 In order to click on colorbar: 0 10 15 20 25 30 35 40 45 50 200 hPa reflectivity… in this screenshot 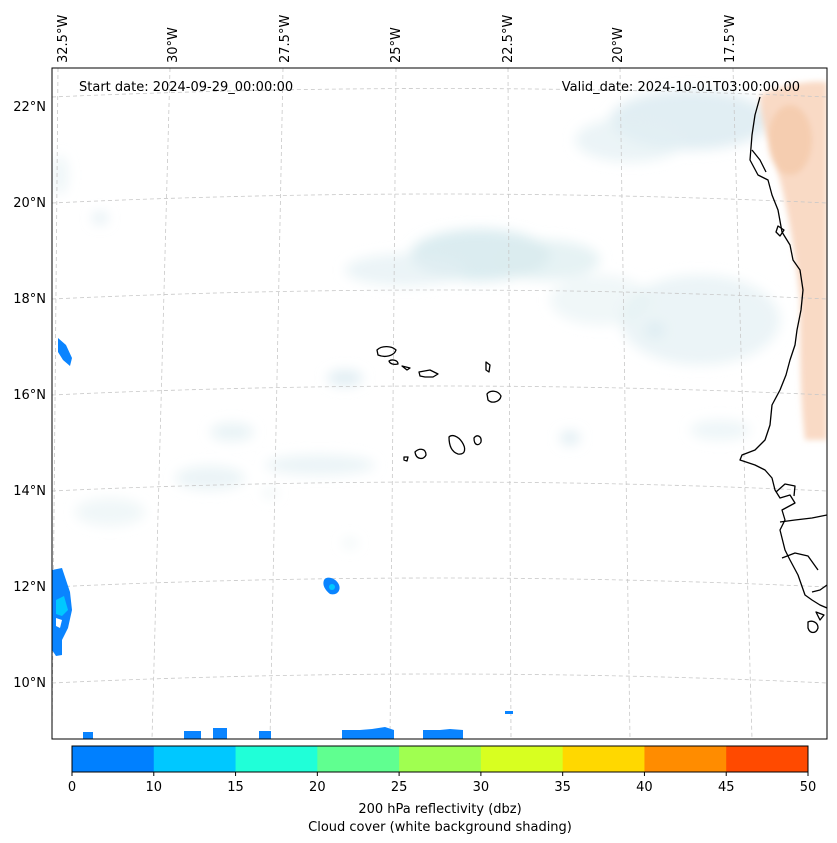, I will do `click(442, 790)`.